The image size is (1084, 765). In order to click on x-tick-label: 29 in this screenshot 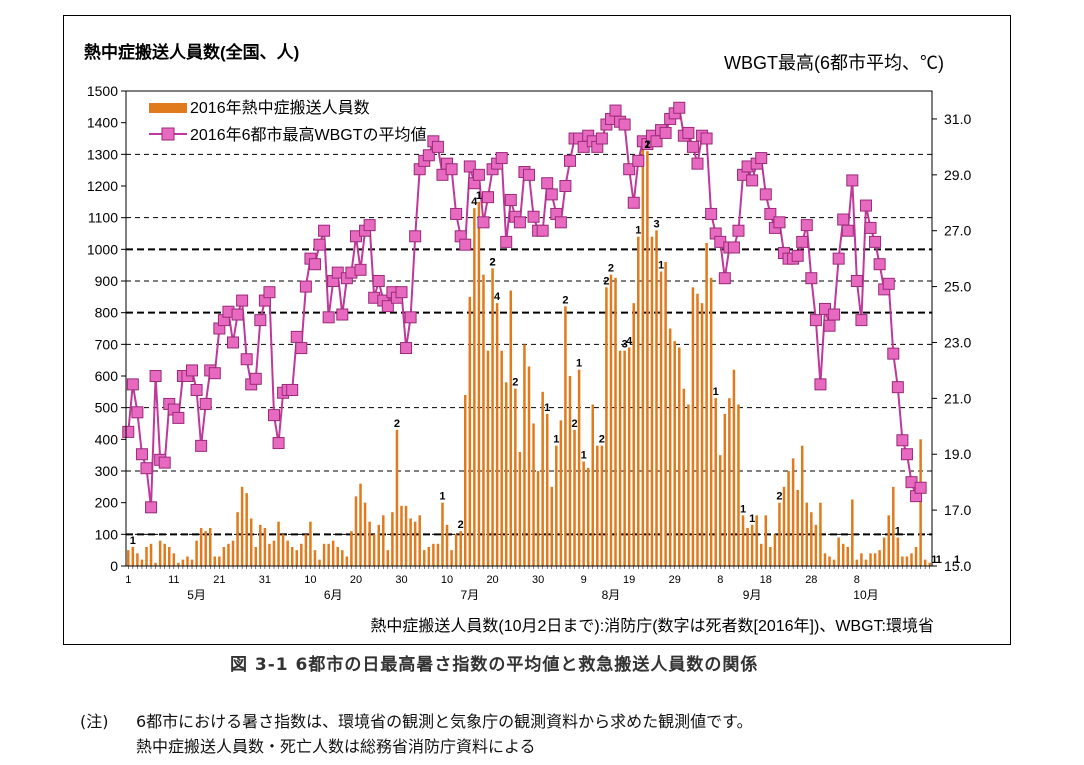, I will do `click(675, 580)`.